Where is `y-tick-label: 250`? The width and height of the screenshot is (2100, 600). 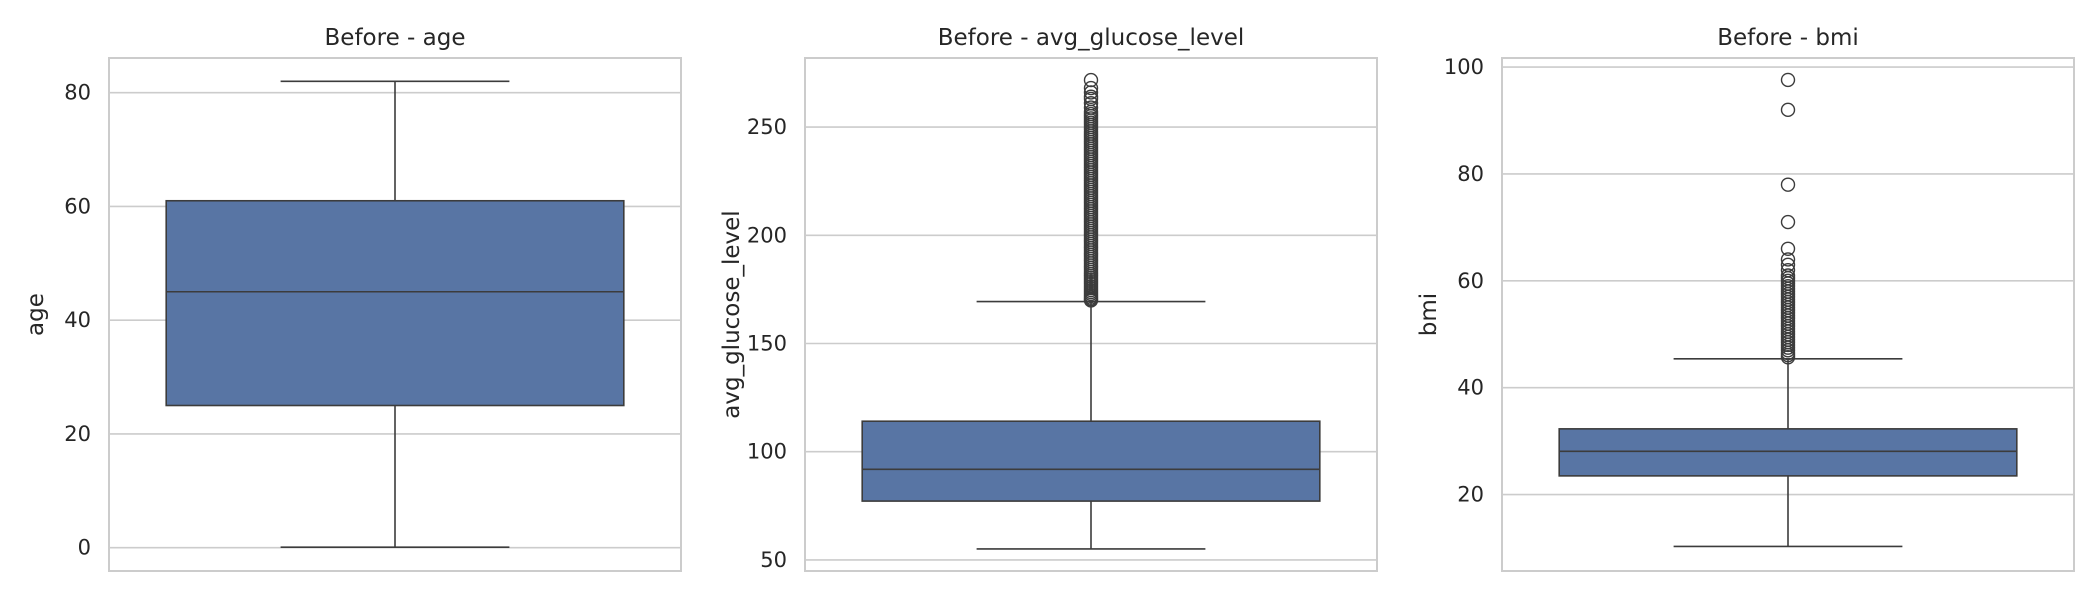
y-tick-label: 250 is located at coordinates (767, 127).